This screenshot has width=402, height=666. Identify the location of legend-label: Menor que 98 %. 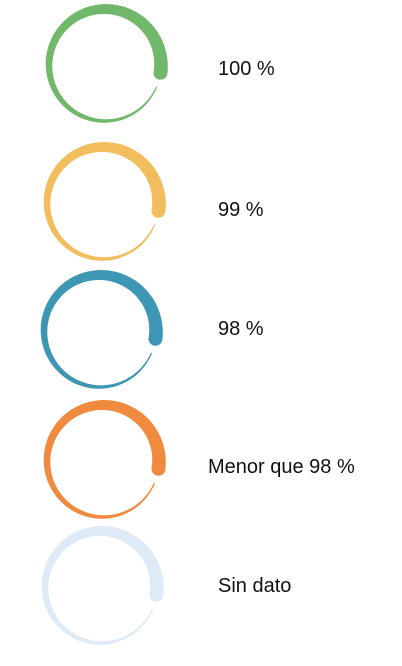
(281, 467).